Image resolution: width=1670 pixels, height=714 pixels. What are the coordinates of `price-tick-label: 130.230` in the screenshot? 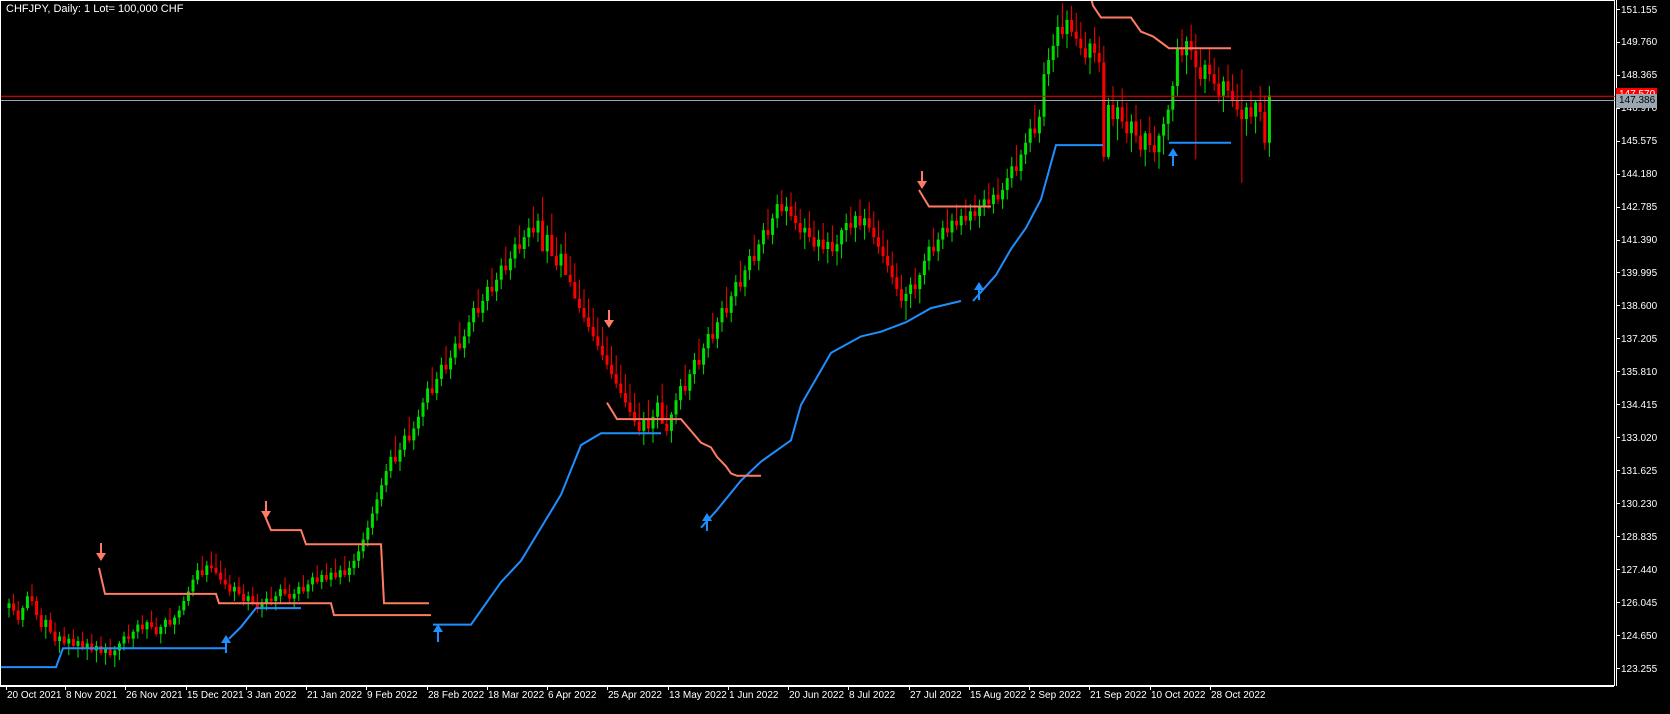 It's located at (1639, 504).